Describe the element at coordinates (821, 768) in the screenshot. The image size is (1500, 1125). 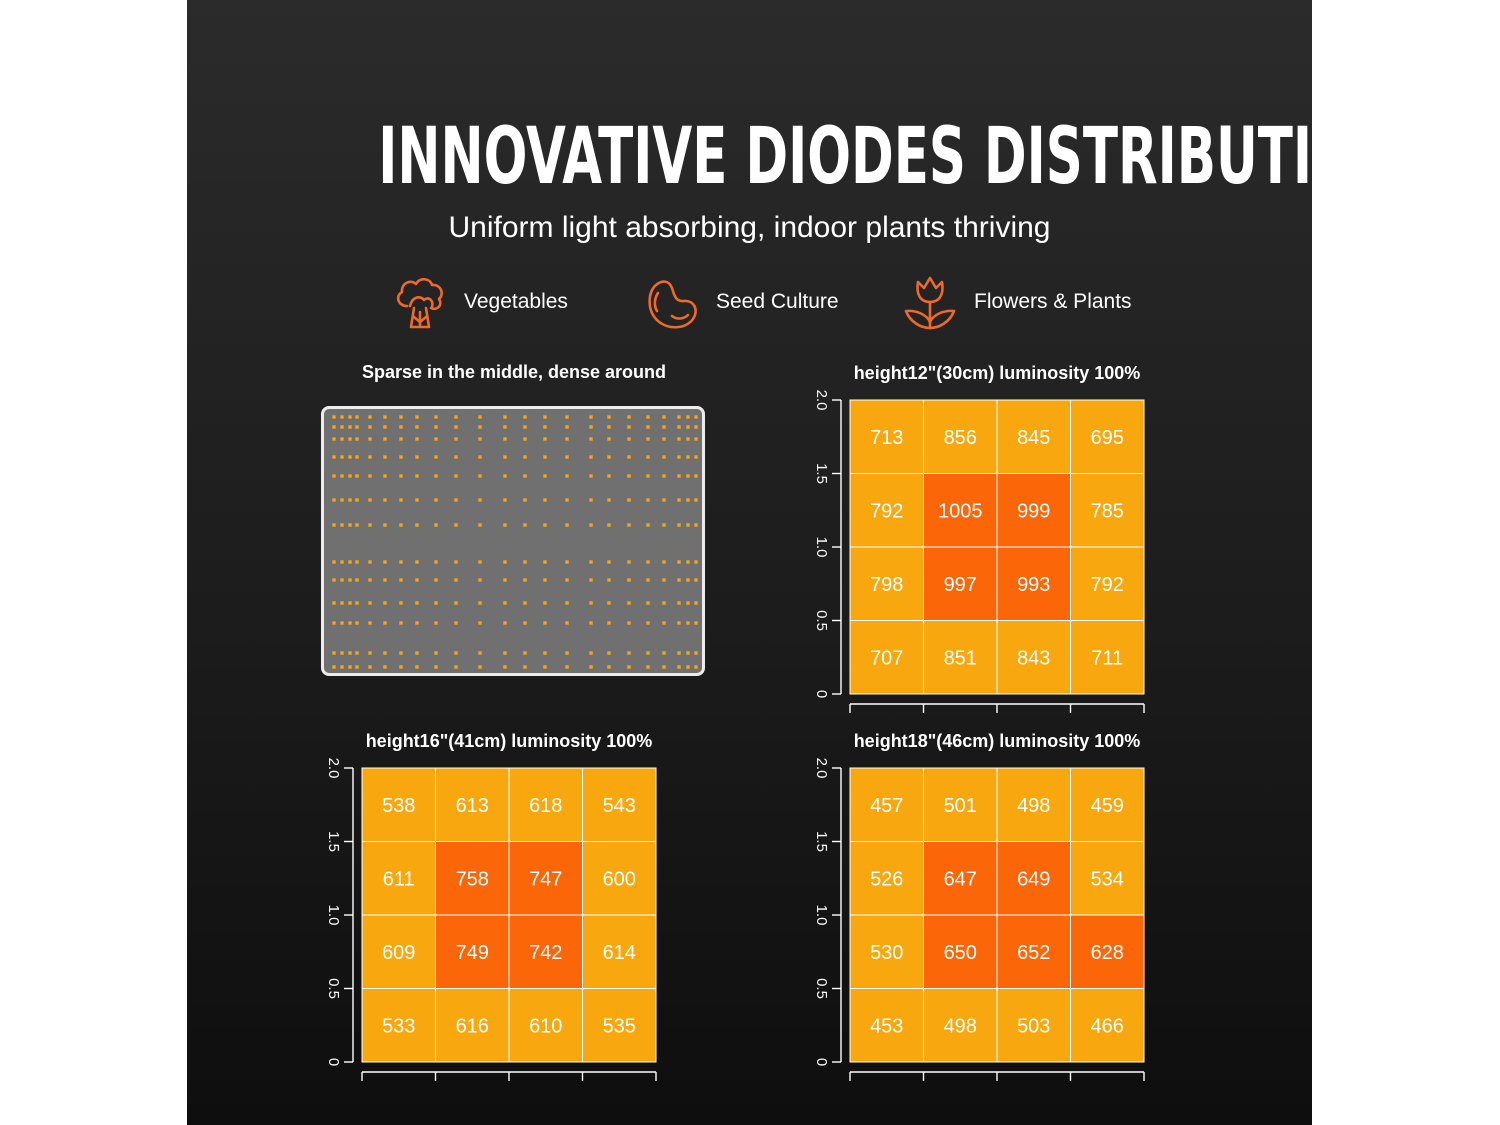
I see `y-tick-label: 2.0` at that location.